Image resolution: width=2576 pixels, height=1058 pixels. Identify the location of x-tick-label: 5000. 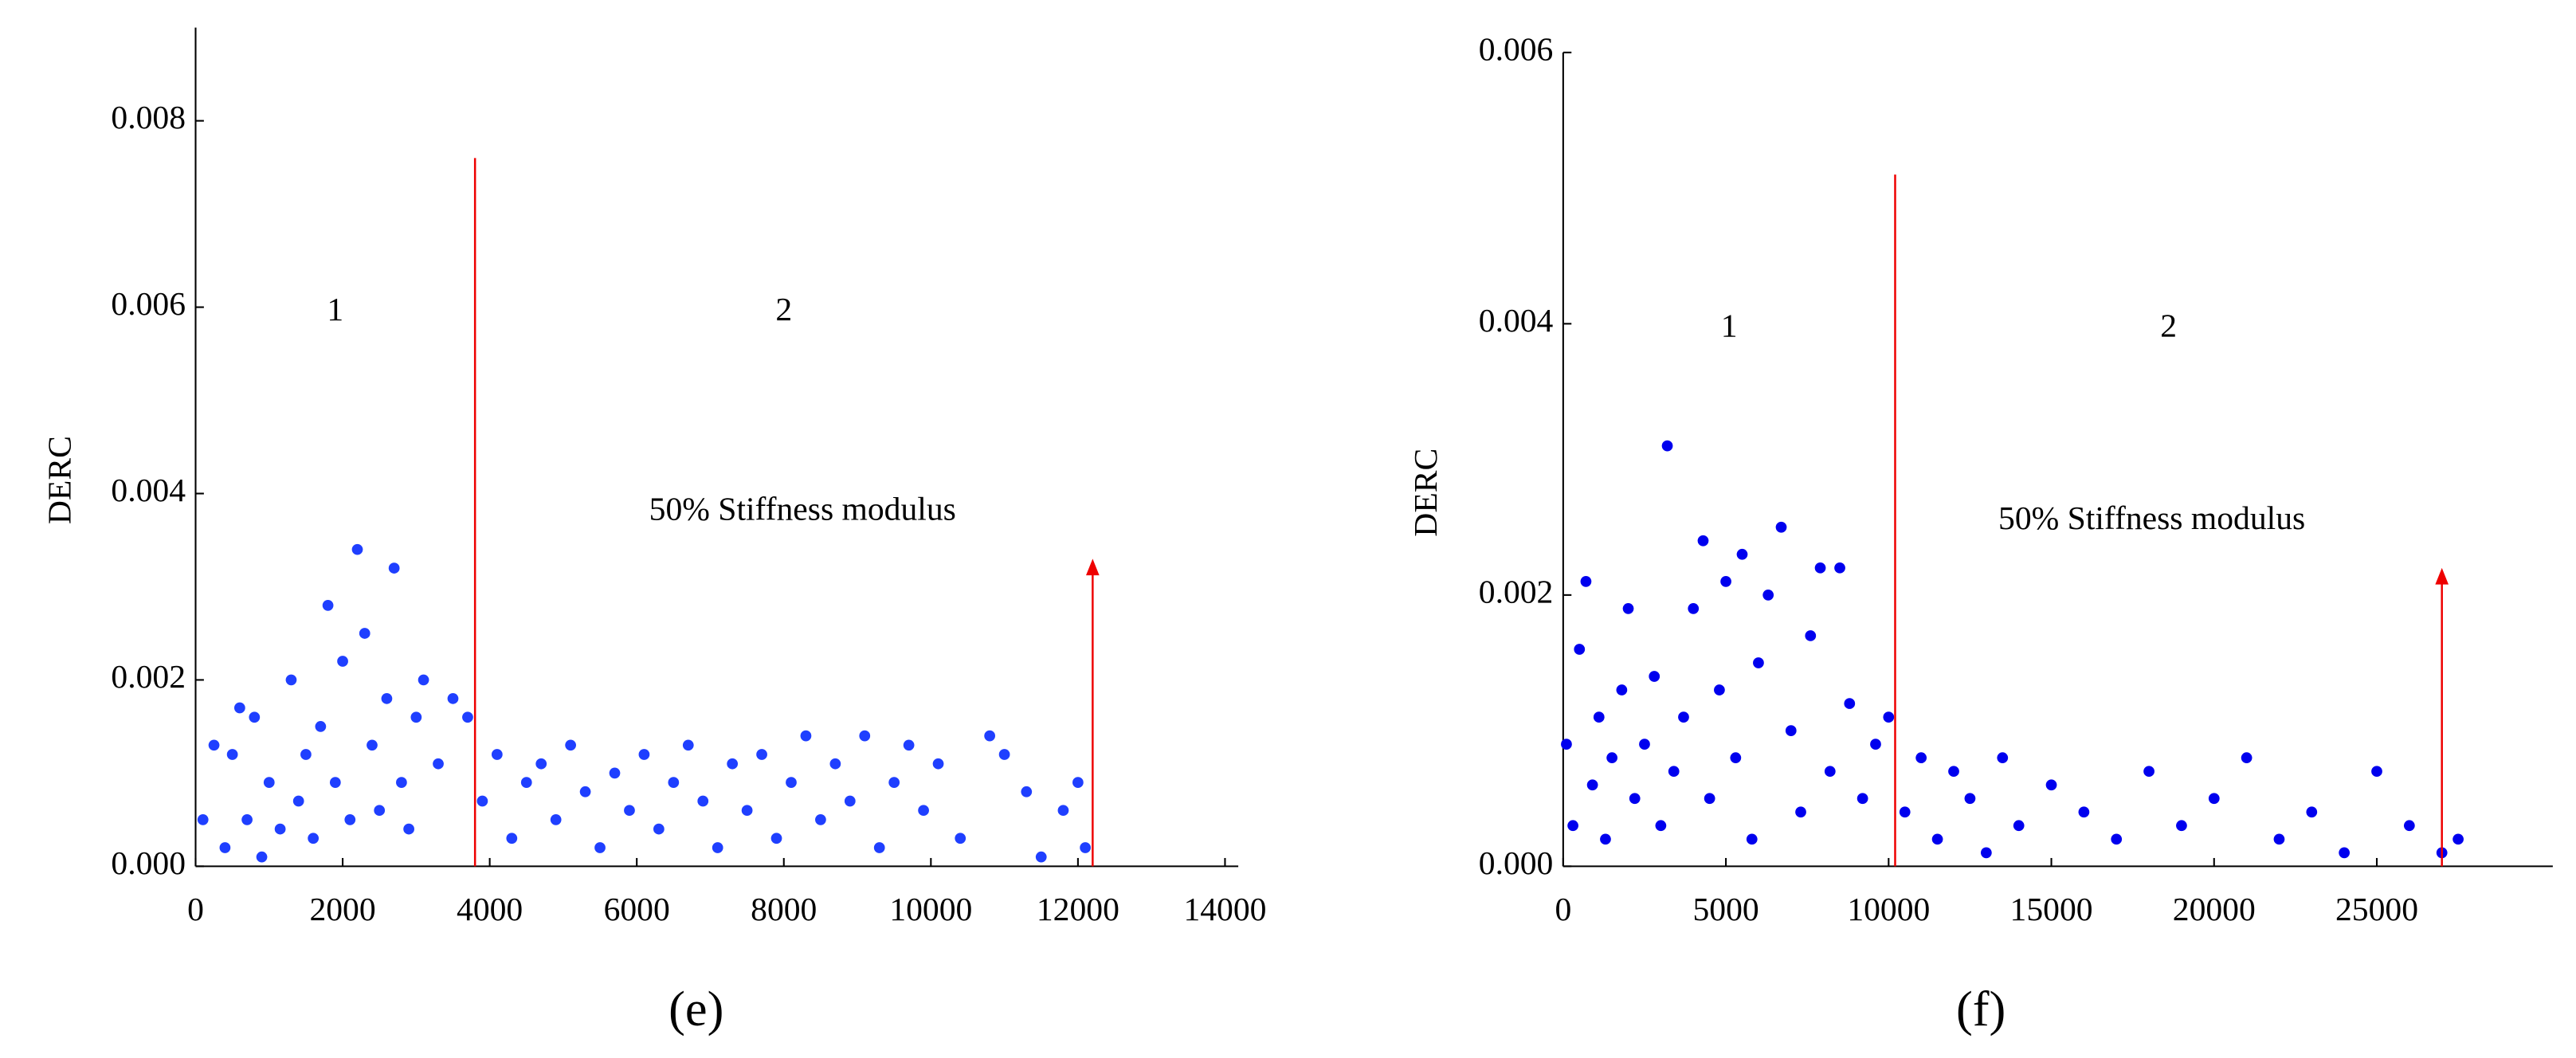
(1725, 909).